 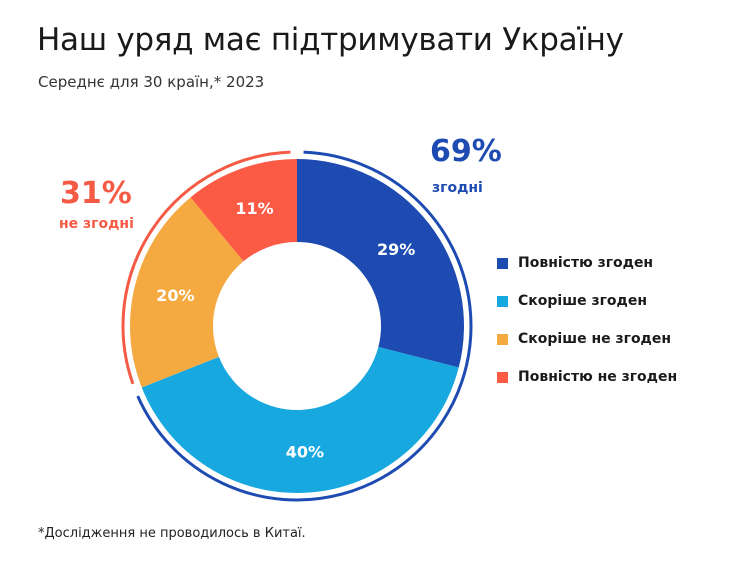 I want to click on legend-item: Скоріше не згоден, so click(x=587, y=339).